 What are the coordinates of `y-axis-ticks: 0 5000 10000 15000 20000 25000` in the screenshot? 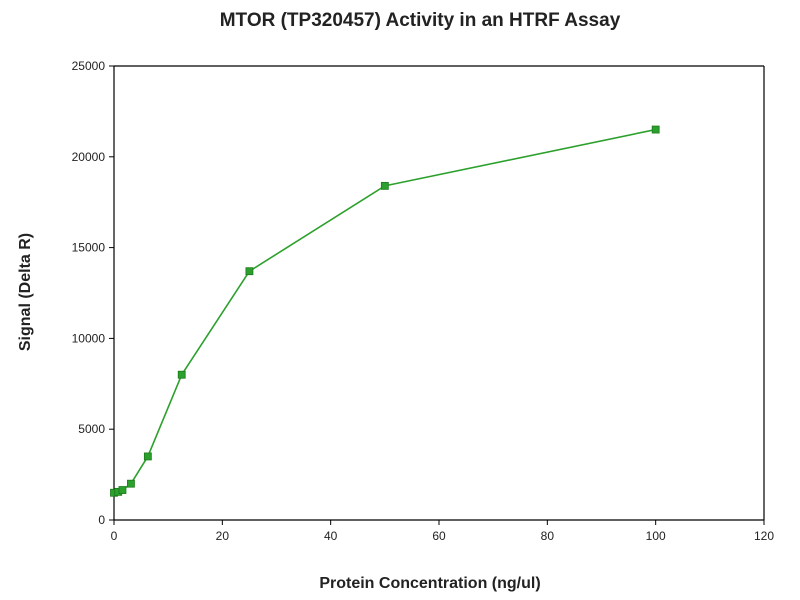 It's located at (93, 293).